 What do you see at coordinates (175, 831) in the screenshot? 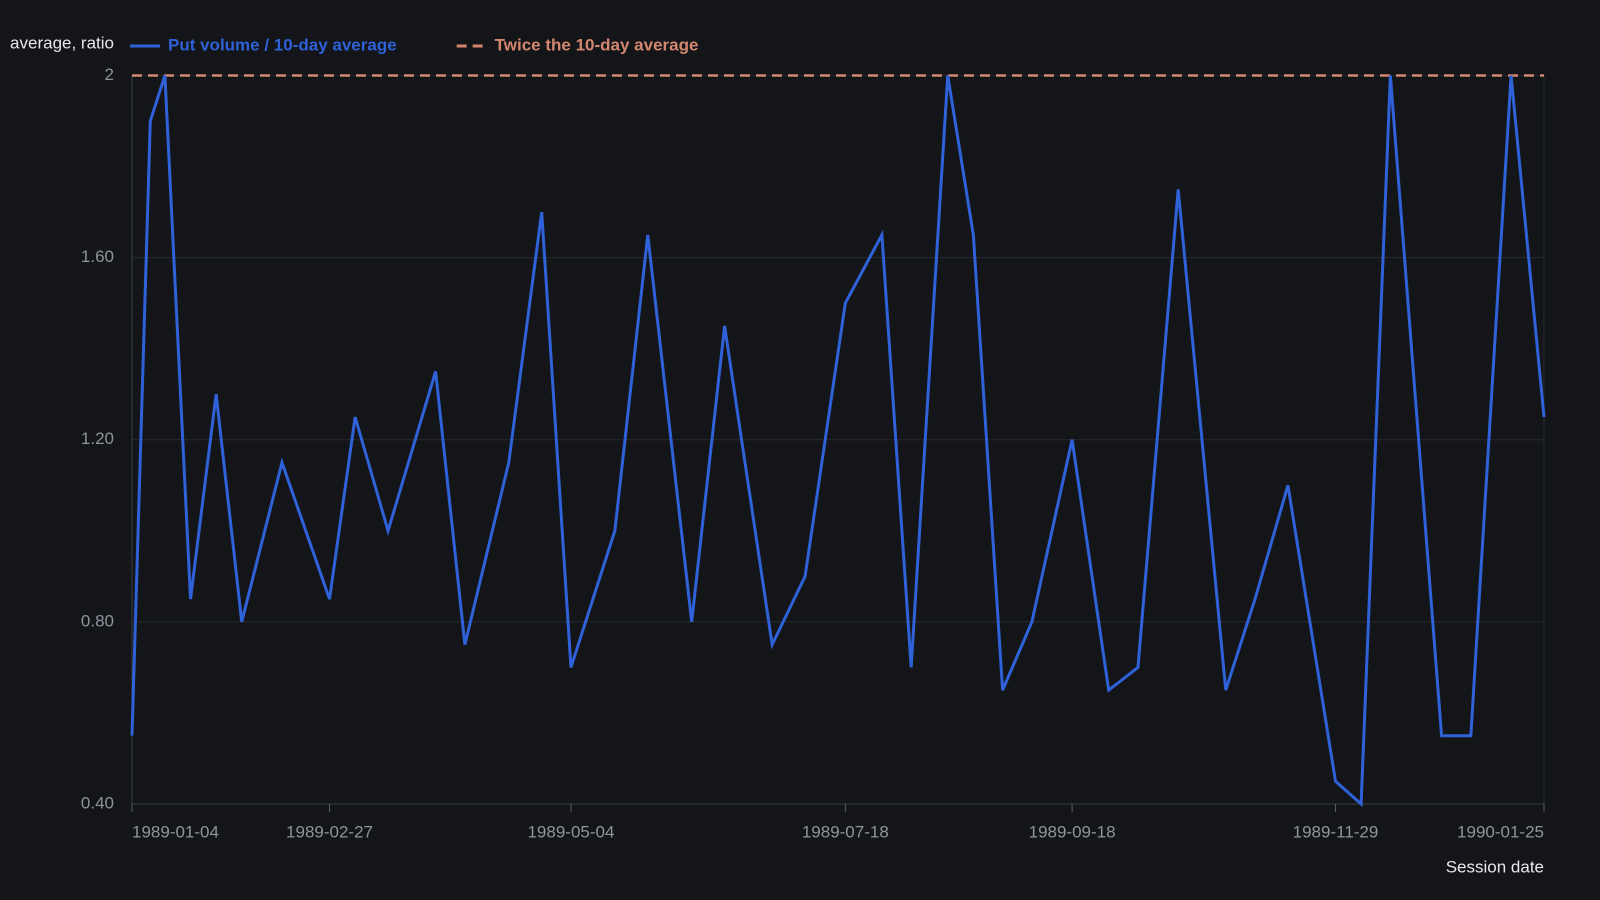
I see `x-tick-label: 1989-01-04` at bounding box center [175, 831].